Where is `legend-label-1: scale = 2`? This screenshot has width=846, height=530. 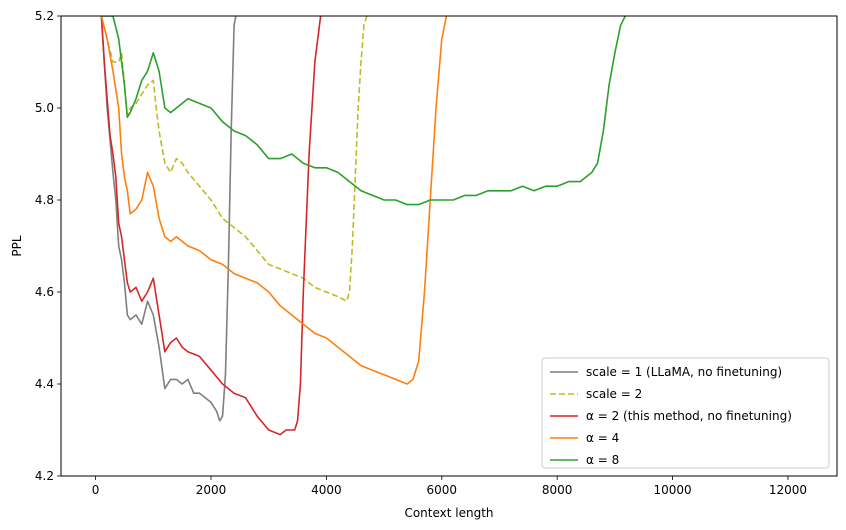
legend-label-1: scale = 2 is located at coordinates (614, 394).